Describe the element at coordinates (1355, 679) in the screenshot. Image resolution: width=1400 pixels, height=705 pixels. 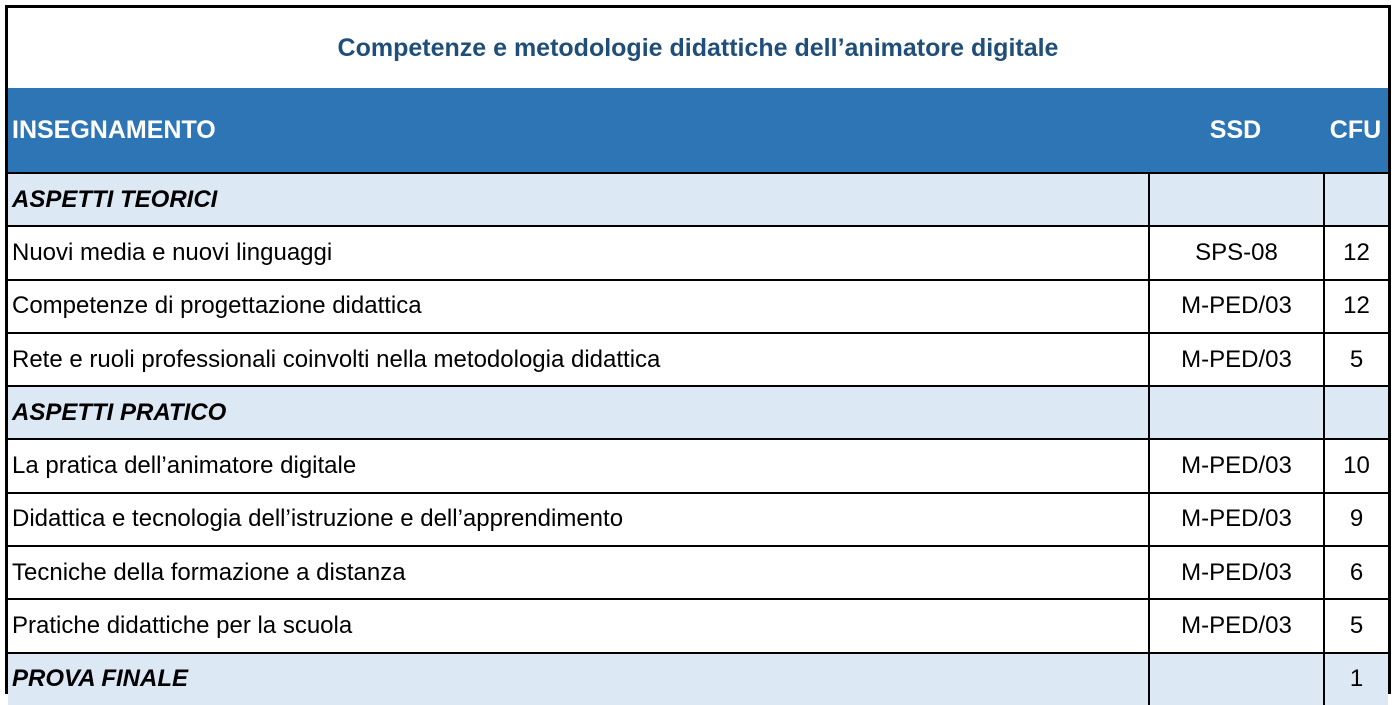
I see `row-cfu: 1` at that location.